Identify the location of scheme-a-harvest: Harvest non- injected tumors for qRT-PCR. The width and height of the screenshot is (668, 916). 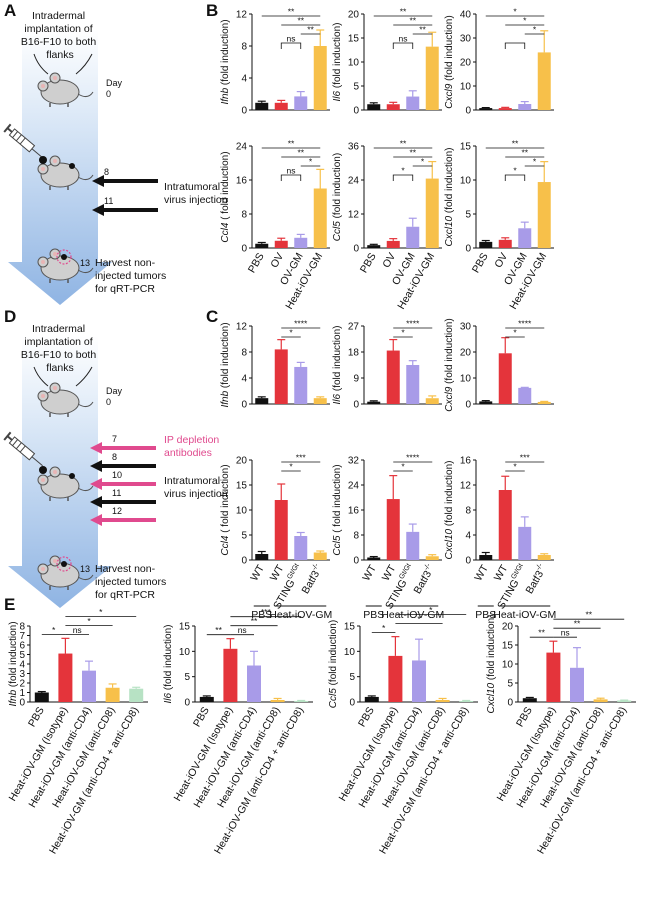
(132, 276).